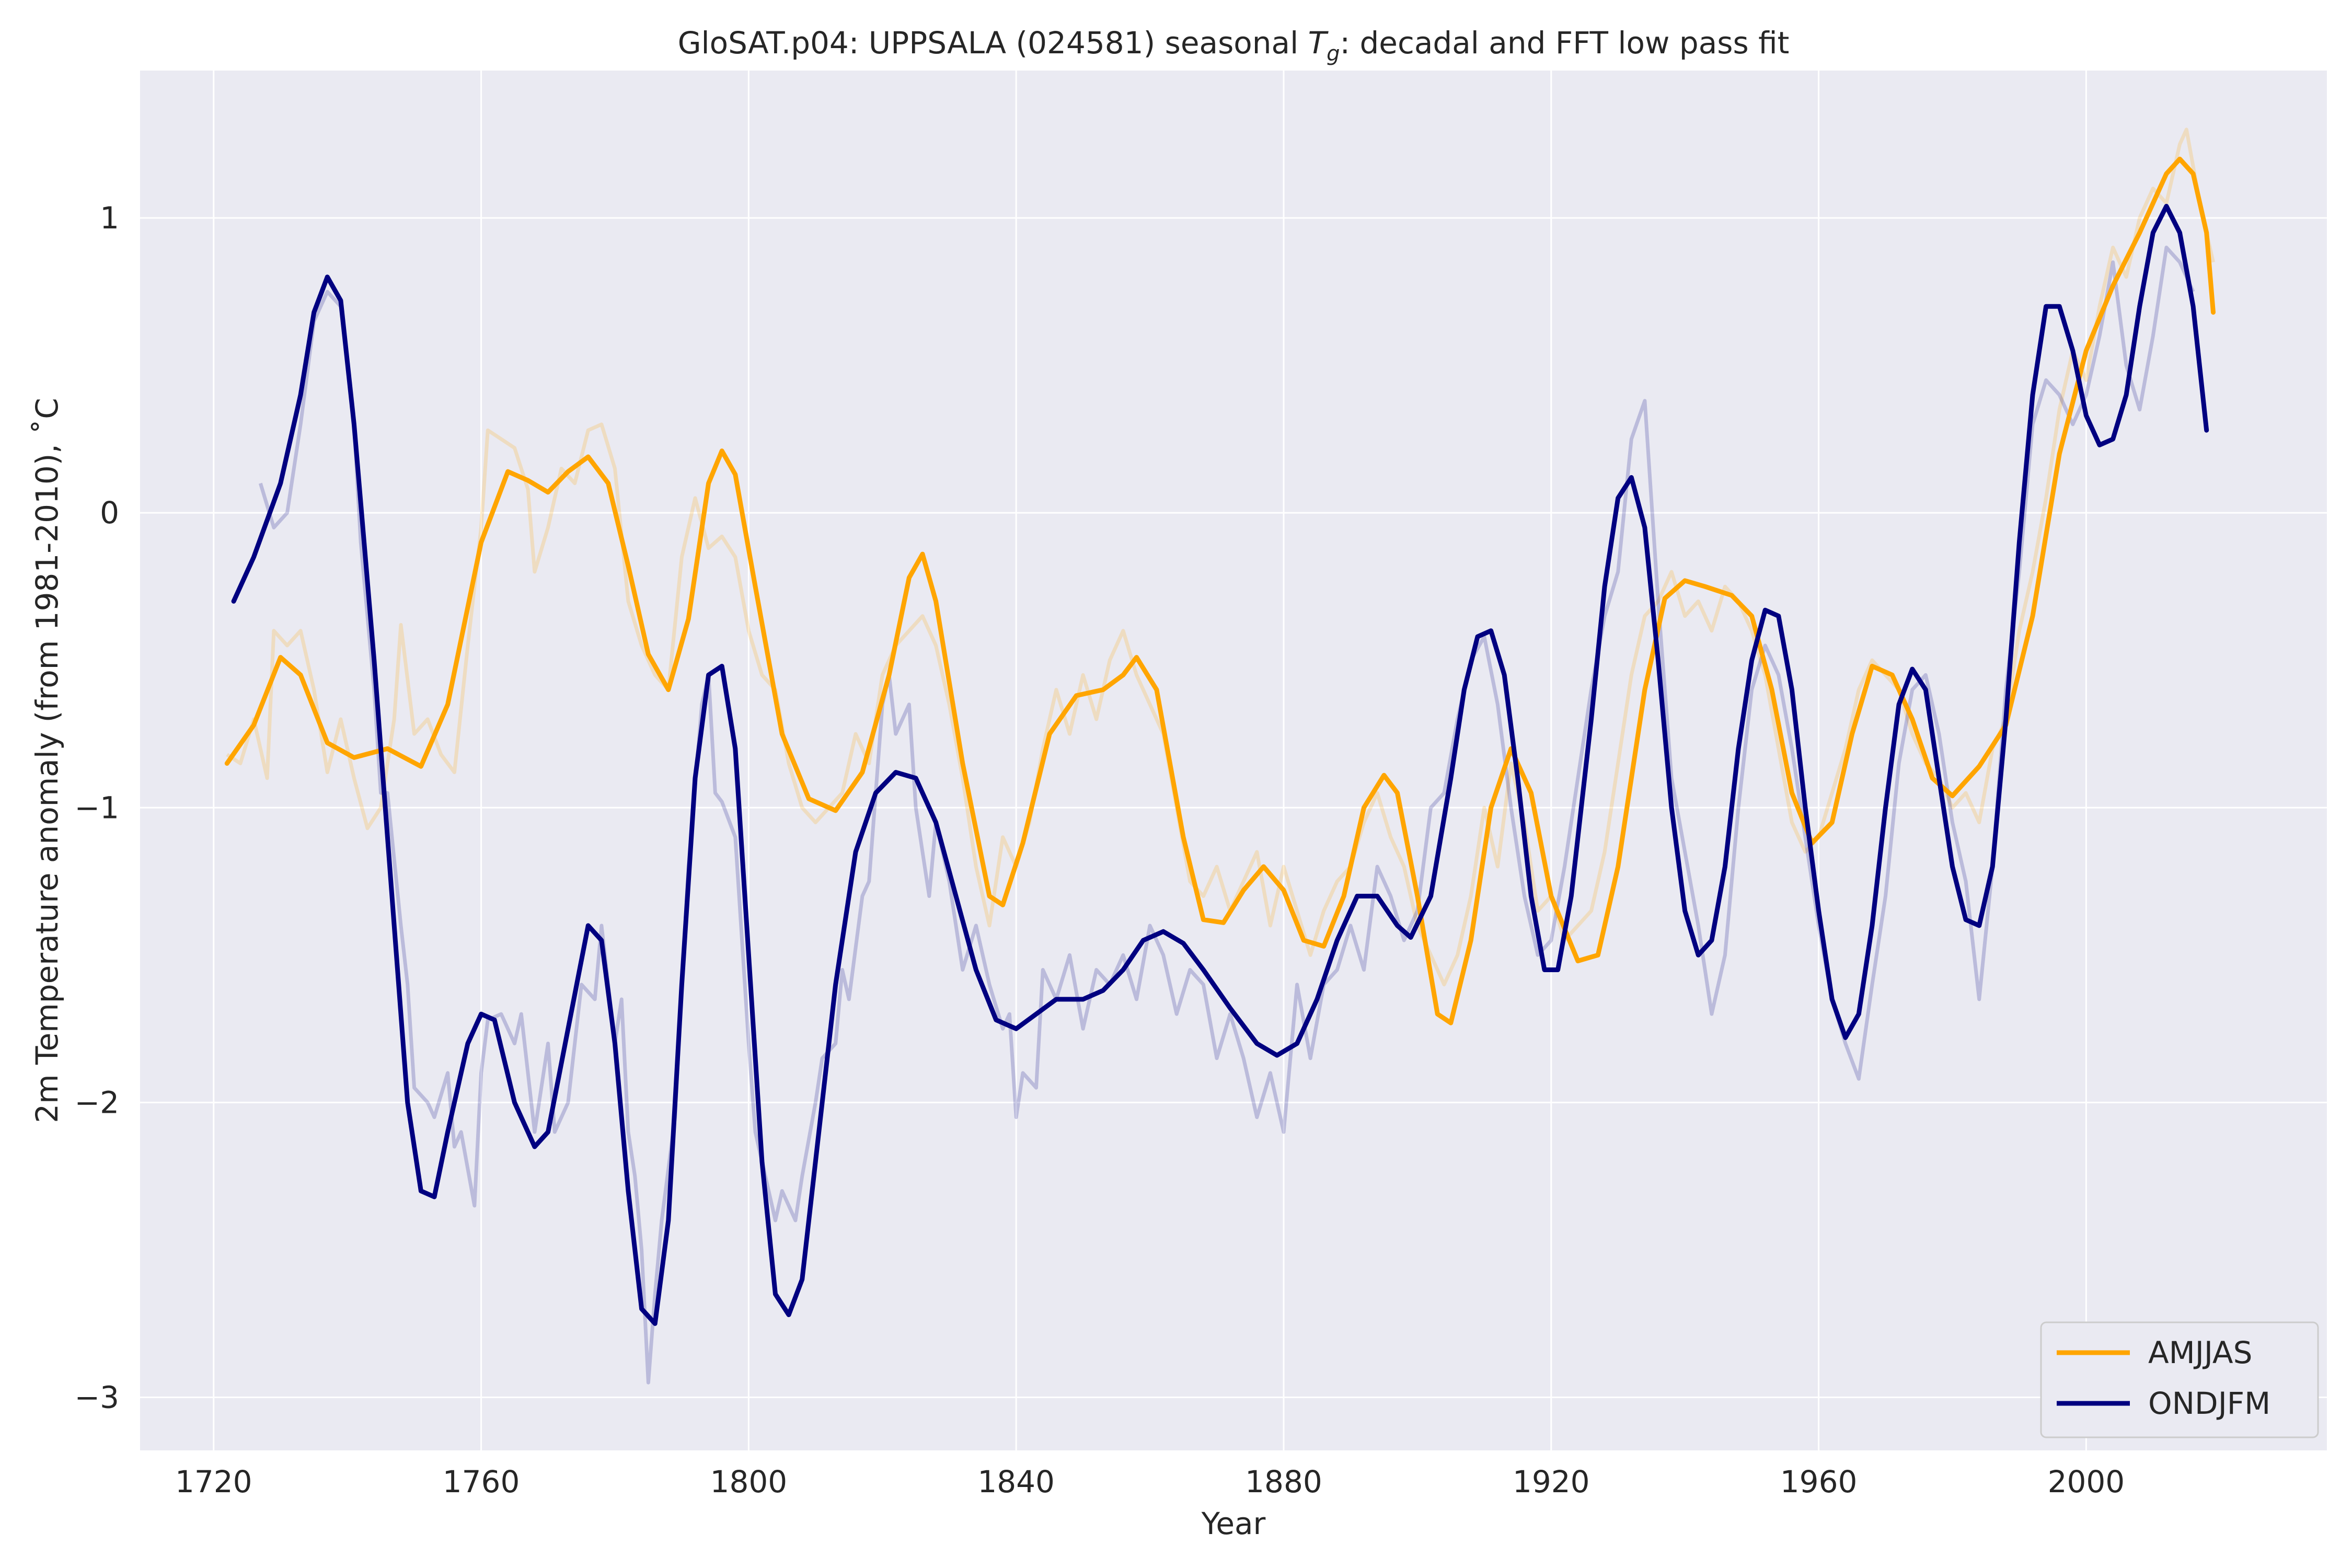  What do you see at coordinates (1283, 1482) in the screenshot?
I see `x-tick-label: 1880` at bounding box center [1283, 1482].